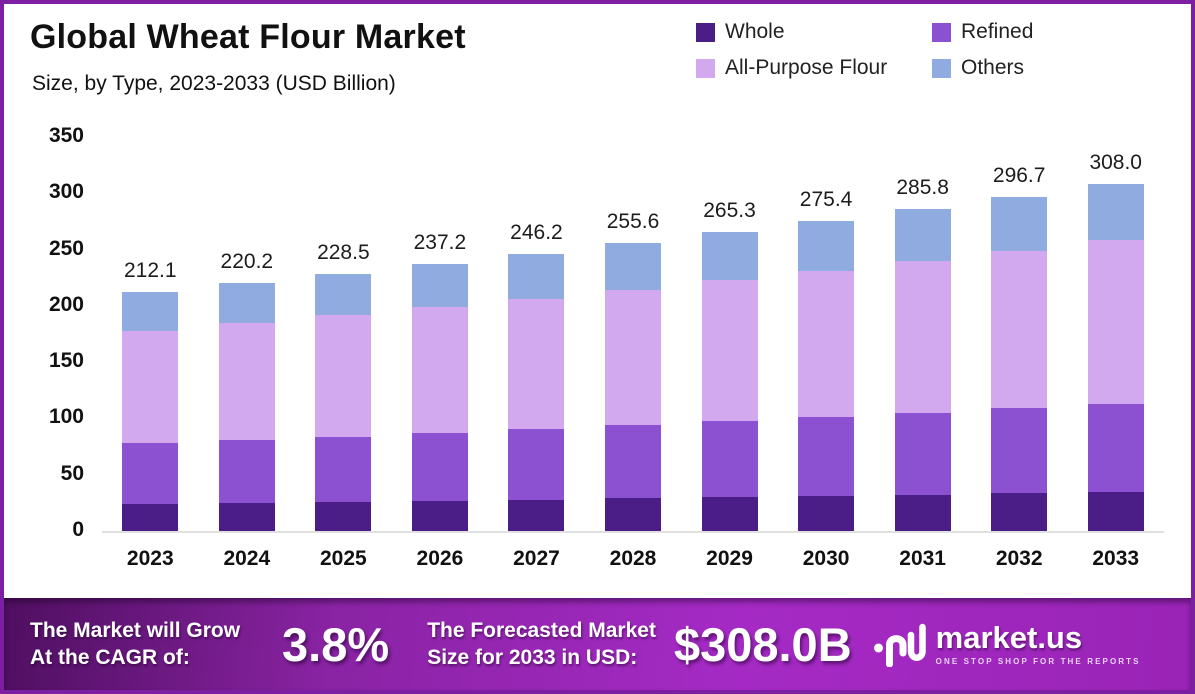  What do you see at coordinates (1019, 558) in the screenshot?
I see `x-tick-label-2032: 2032` at bounding box center [1019, 558].